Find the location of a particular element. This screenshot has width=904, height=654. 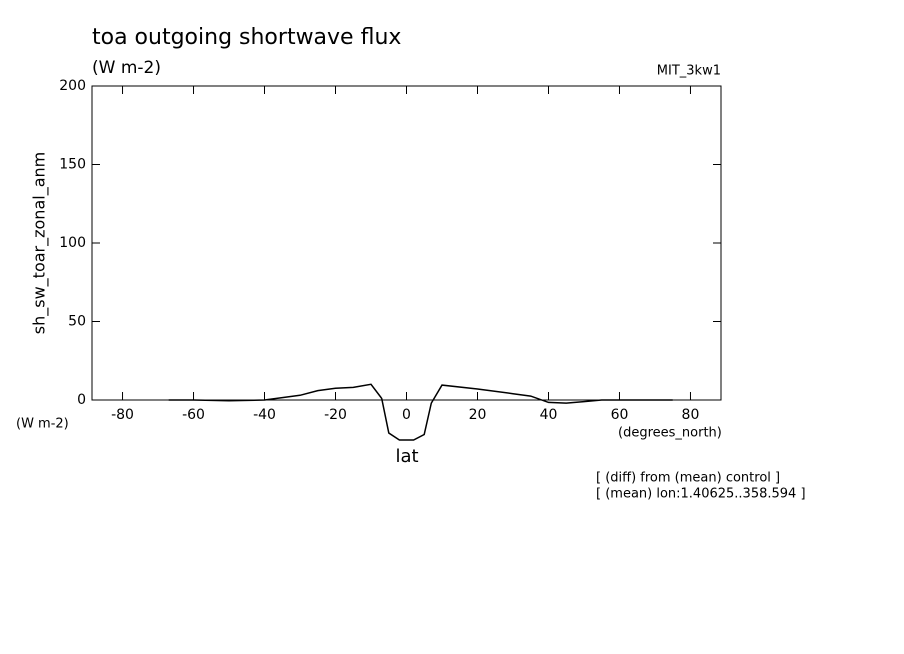

x-tick-label: 80 is located at coordinates (691, 415).